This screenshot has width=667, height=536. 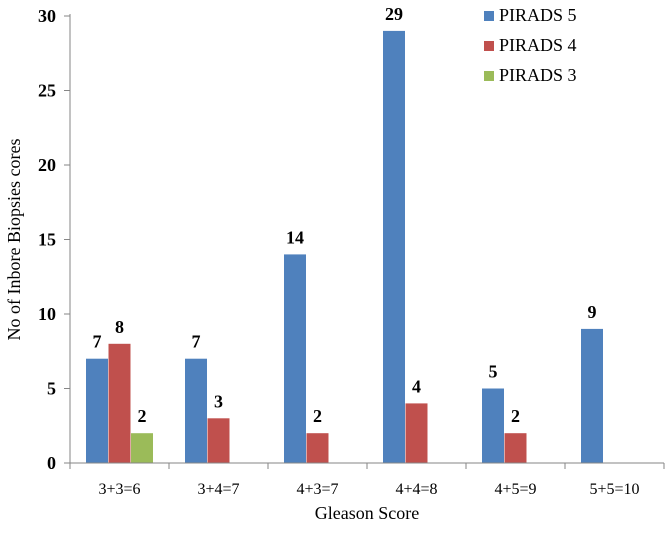 What do you see at coordinates (394, 14) in the screenshot?
I see `data-label: 29` at bounding box center [394, 14].